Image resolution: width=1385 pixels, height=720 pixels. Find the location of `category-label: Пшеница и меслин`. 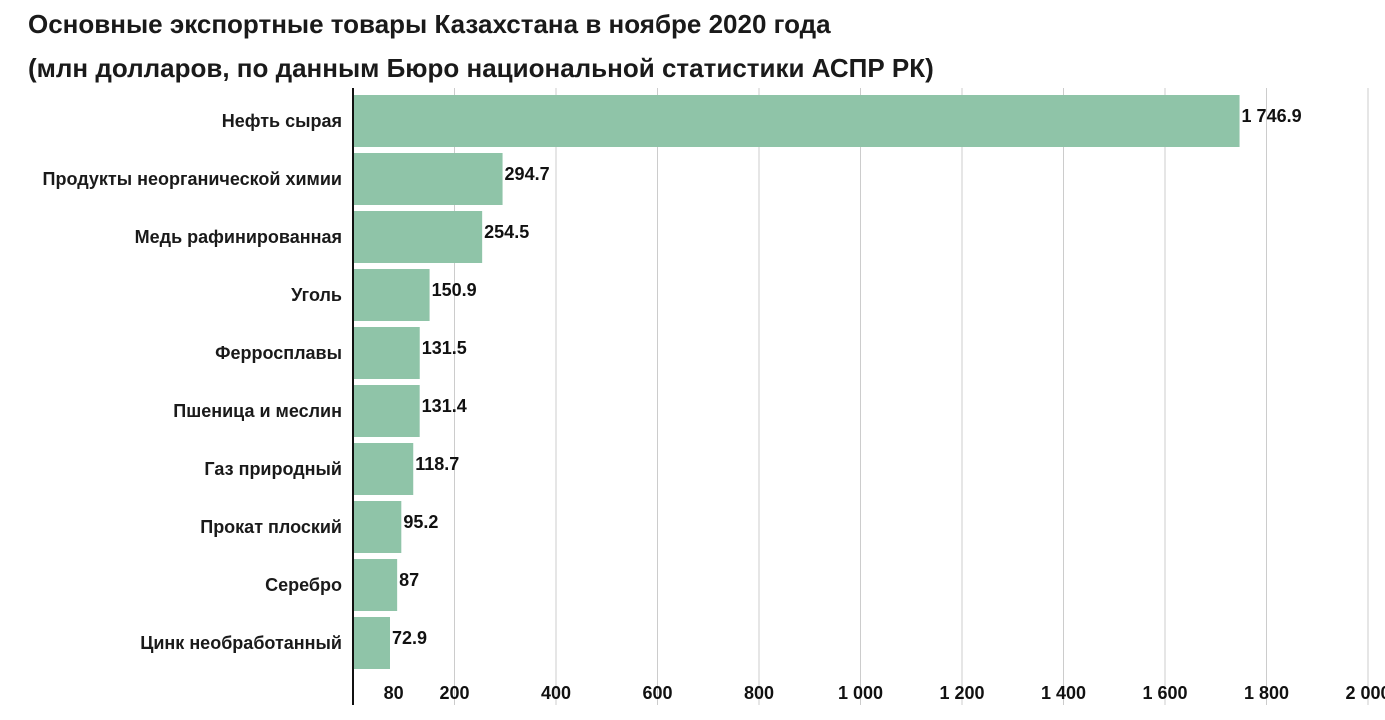

category-label: Пшеница и меслин is located at coordinates (257, 411).